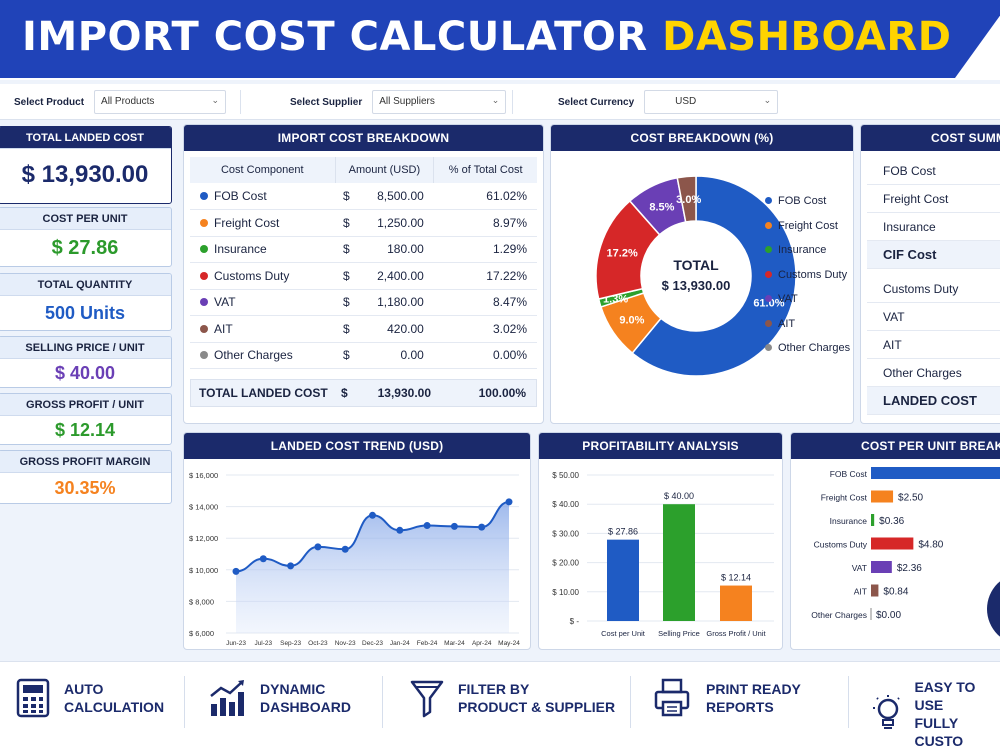  What do you see at coordinates (485, 329) in the screenshot?
I see `pct-cell: 3.02%` at bounding box center [485, 329].